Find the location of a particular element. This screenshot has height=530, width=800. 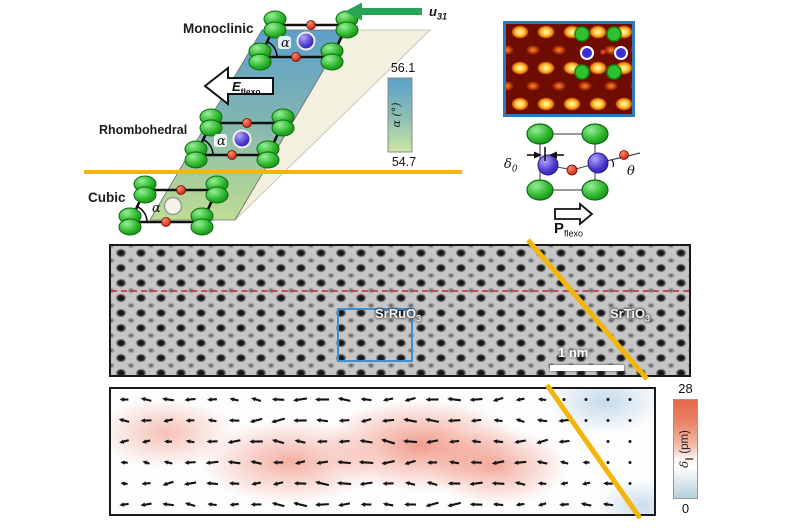

scale-bar is located at coordinates (587, 368).